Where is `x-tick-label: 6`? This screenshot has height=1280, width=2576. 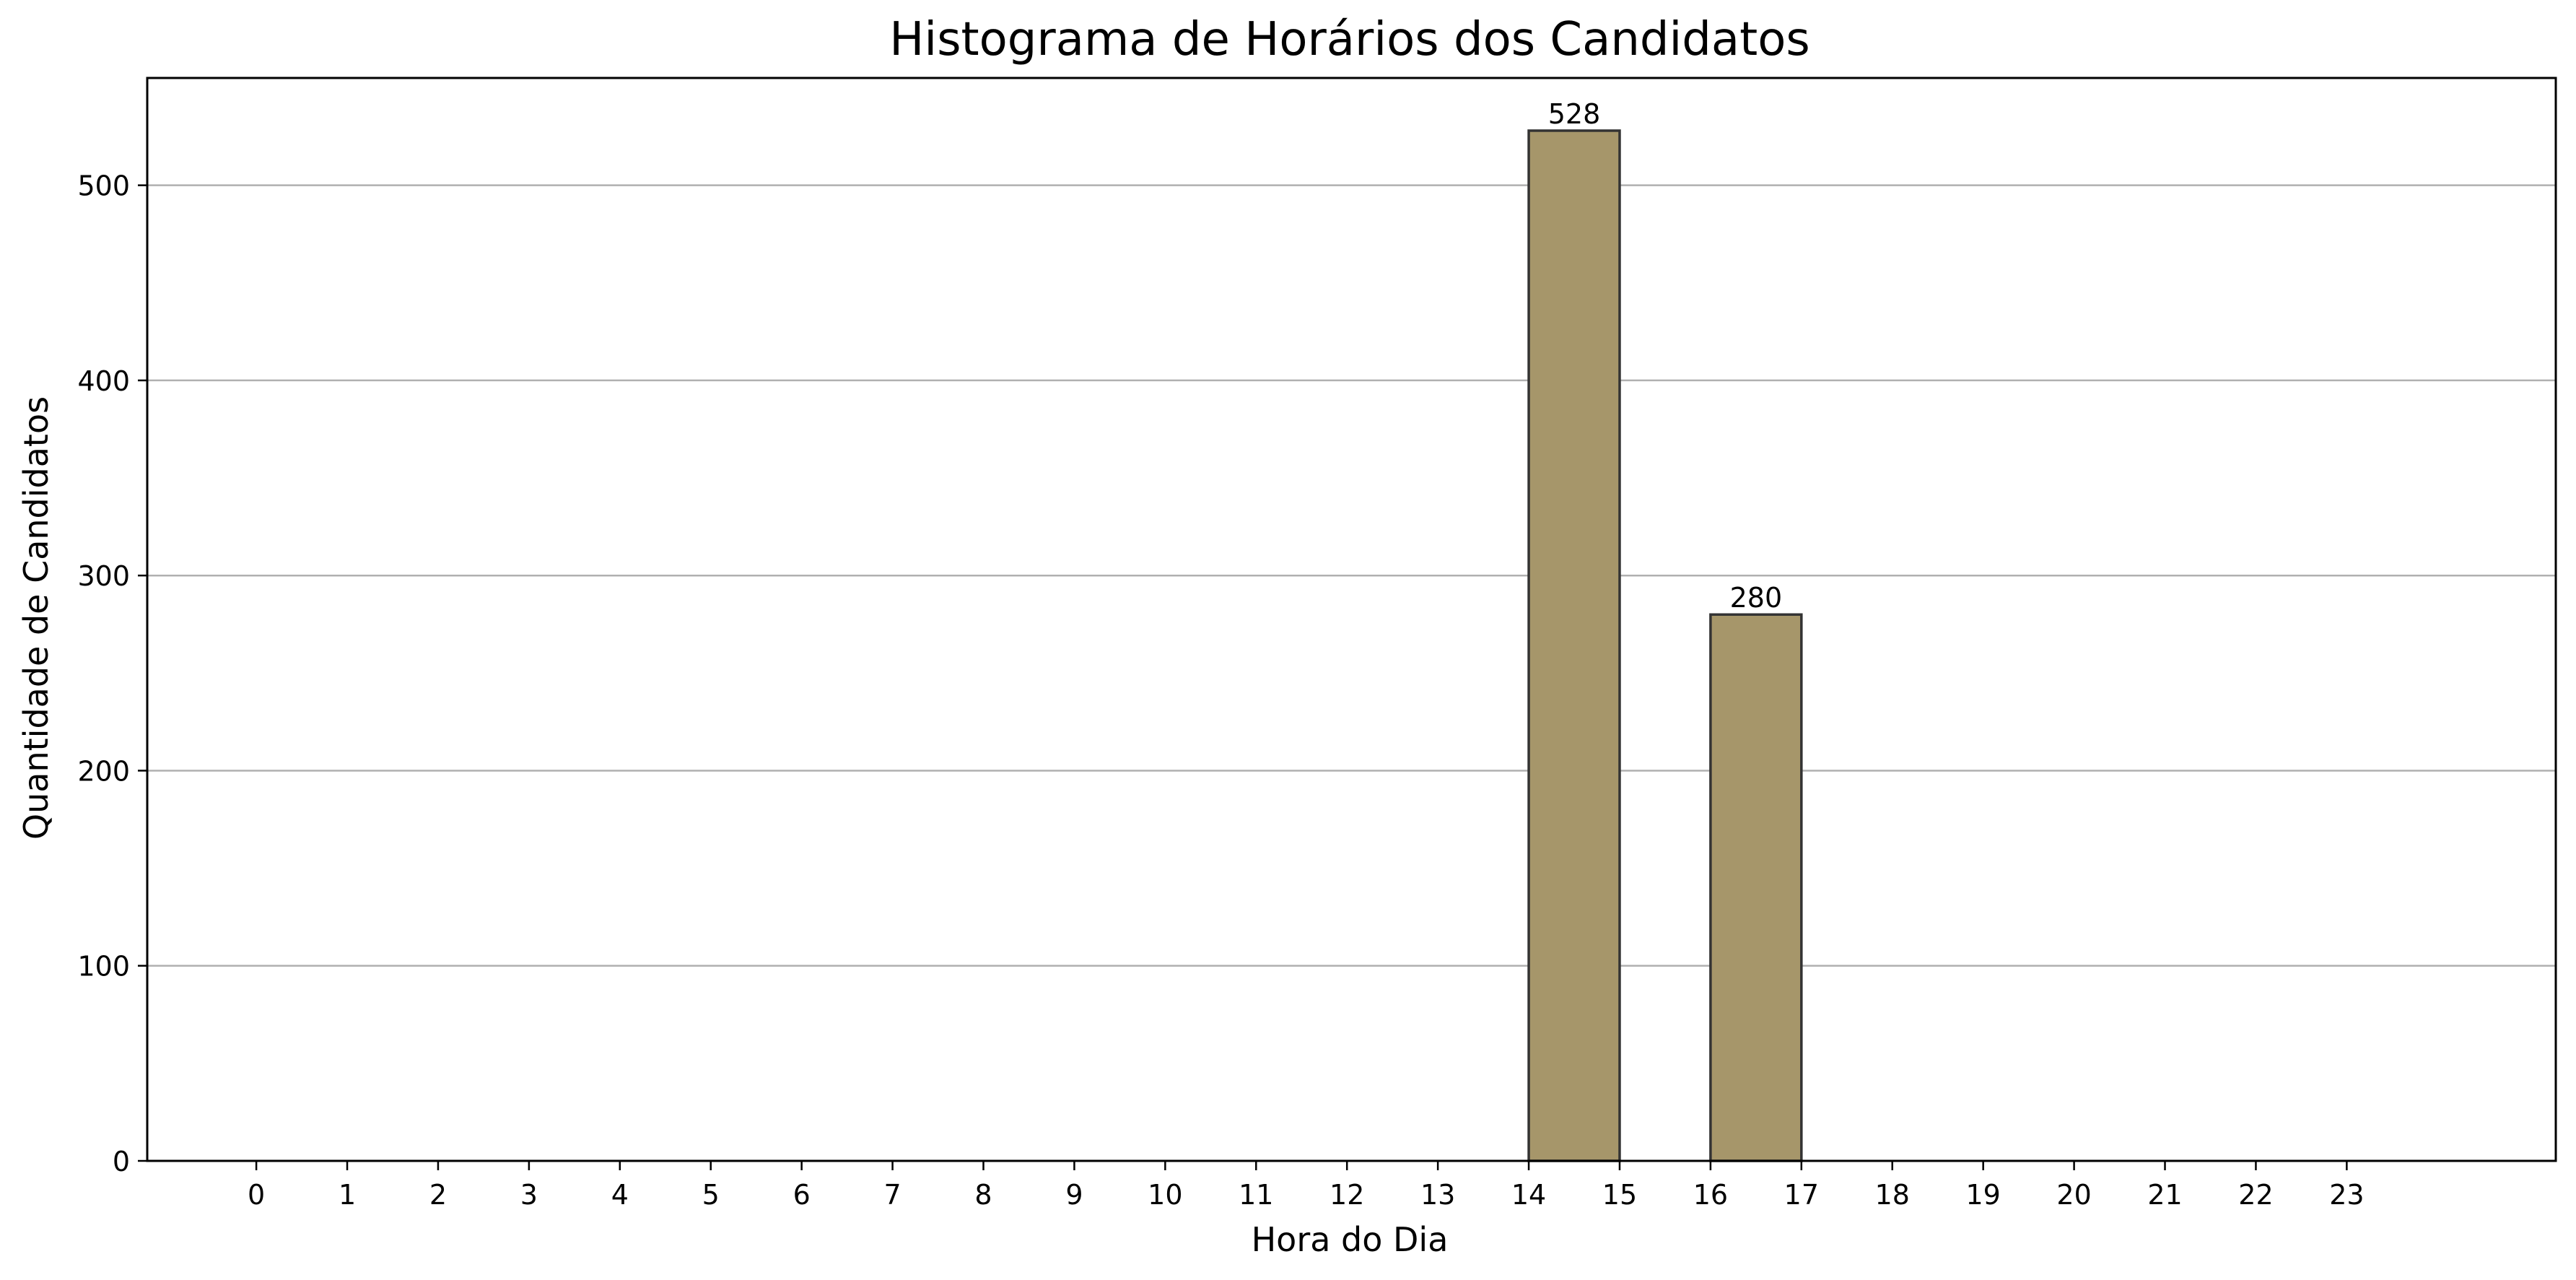 x-tick-label: 6 is located at coordinates (802, 1195).